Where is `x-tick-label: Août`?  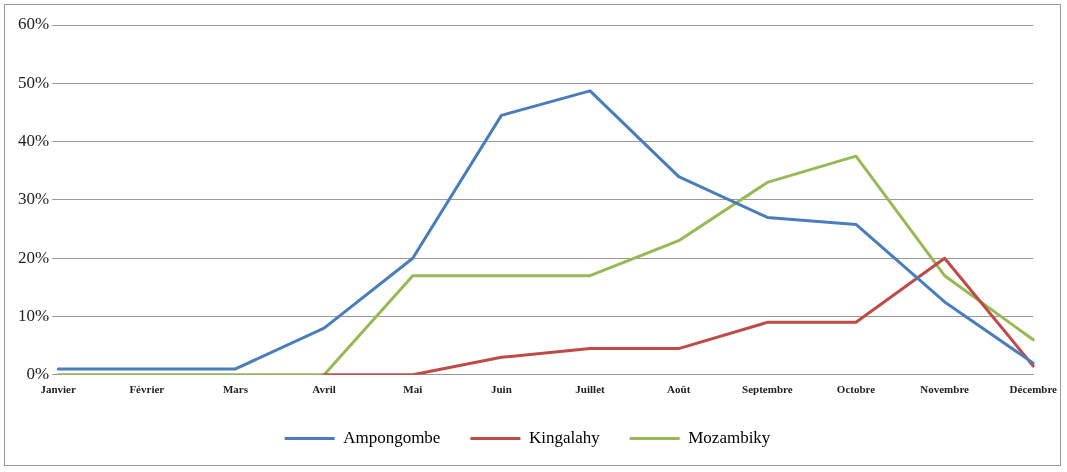
x-tick-label: Août is located at coordinates (679, 389).